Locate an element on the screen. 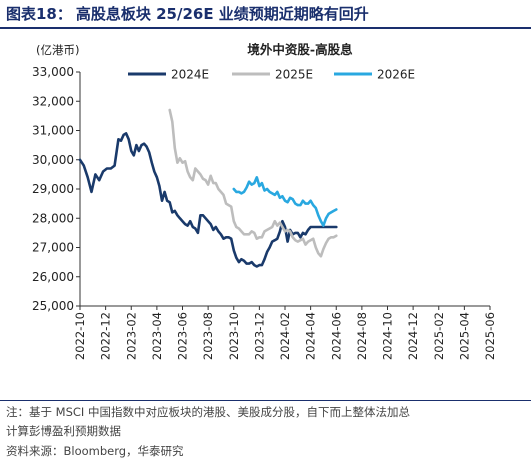 This screenshot has width=531, height=467. legend-label-2024E: 2024E is located at coordinates (190, 75).